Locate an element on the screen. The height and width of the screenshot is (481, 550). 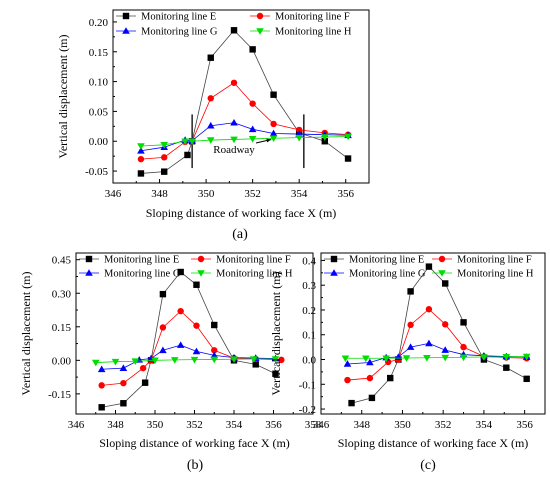
legend-entry: Monitoring line H is located at coordinates (242, 274).